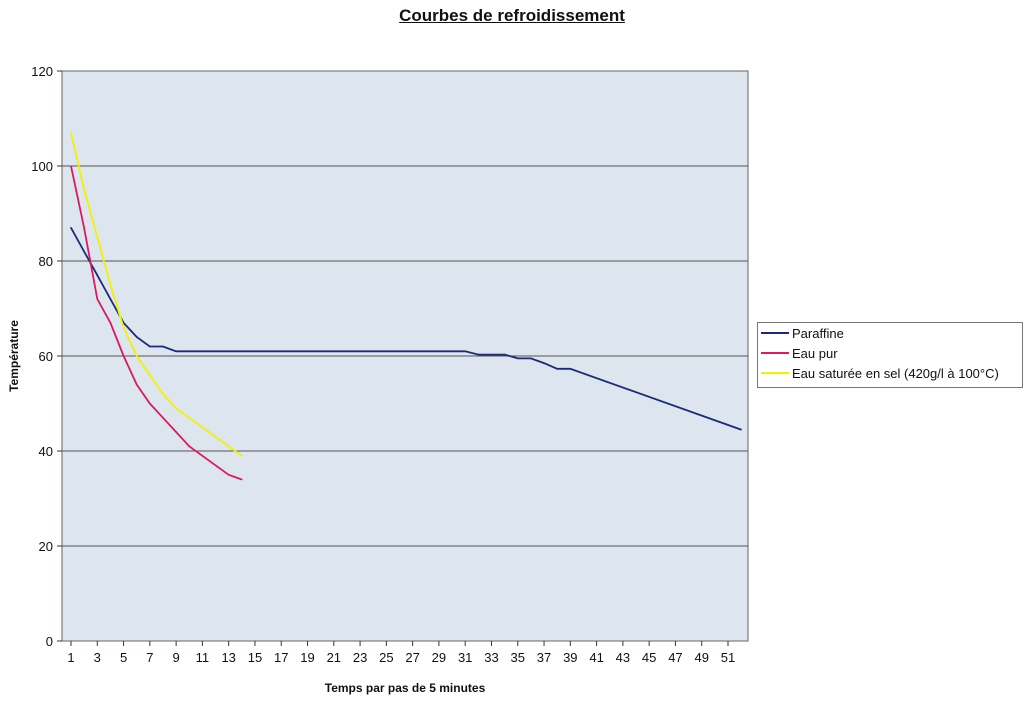  What do you see at coordinates (890, 333) in the screenshot?
I see `legend-item: Paraffine` at bounding box center [890, 333].